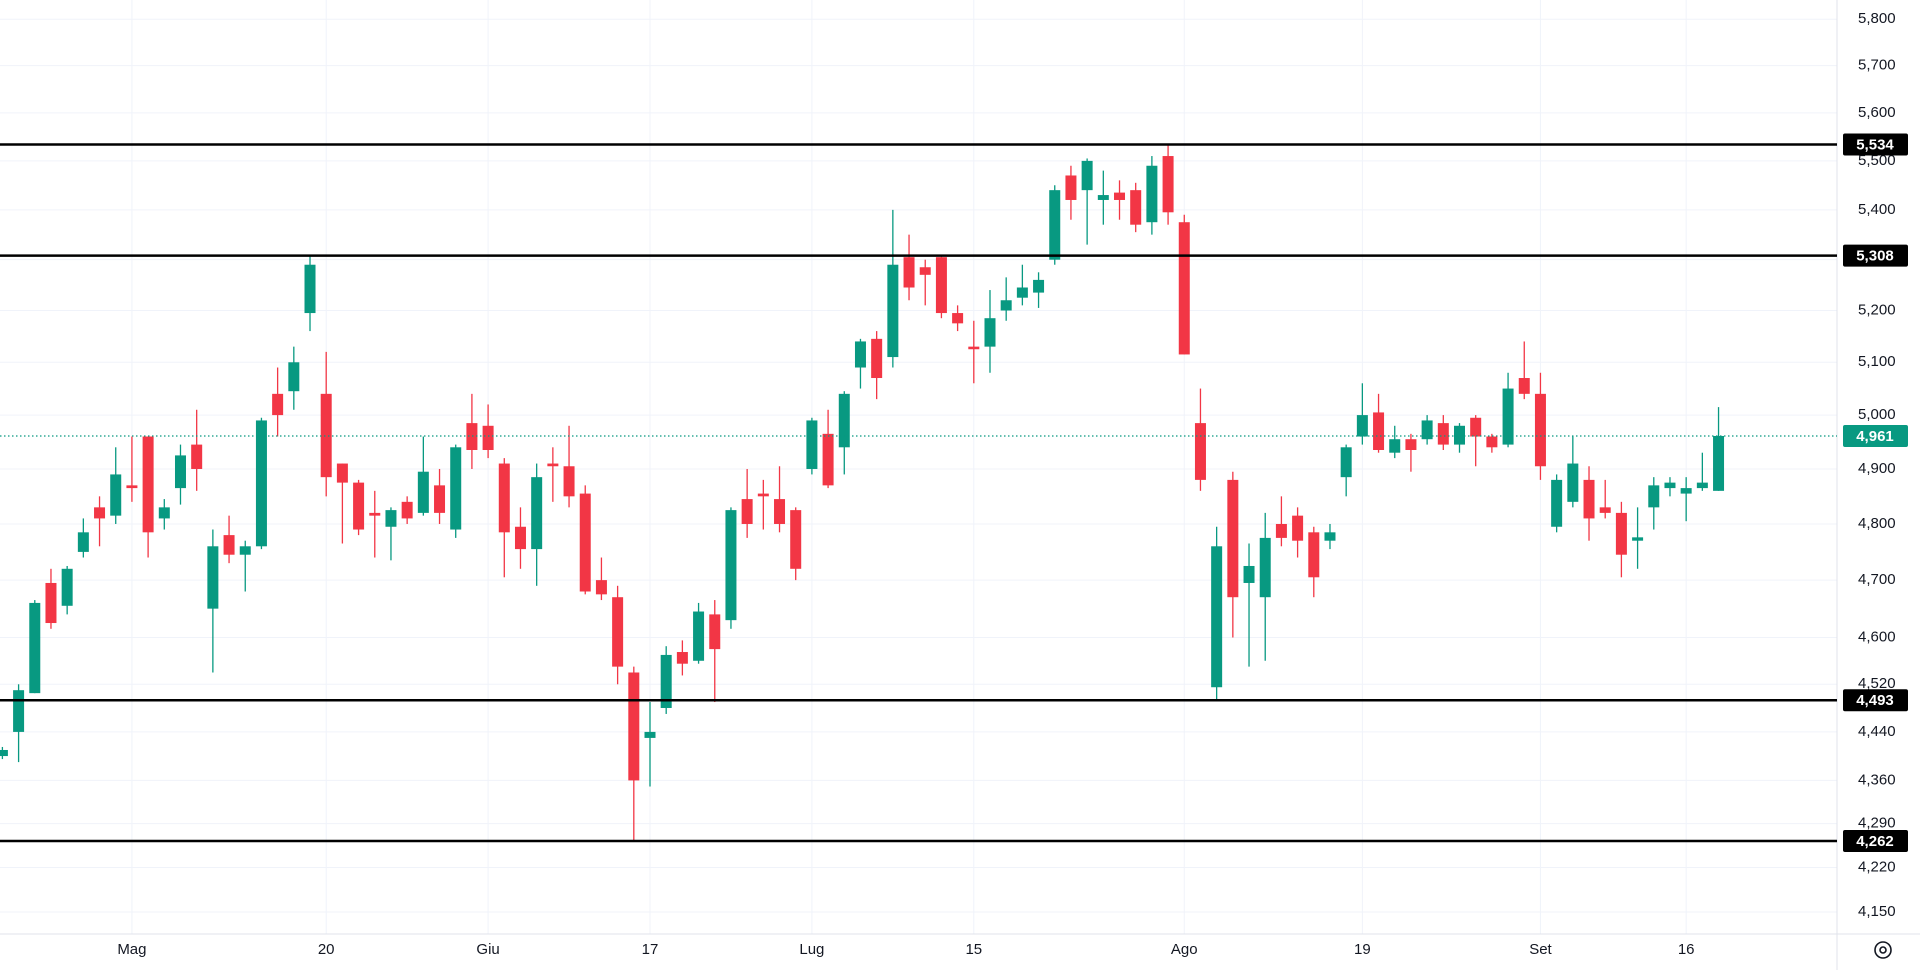 Image resolution: width=1920 pixels, height=970 pixels. What do you see at coordinates (1875, 256) in the screenshot?
I see `level-label: 5,308` at bounding box center [1875, 256].